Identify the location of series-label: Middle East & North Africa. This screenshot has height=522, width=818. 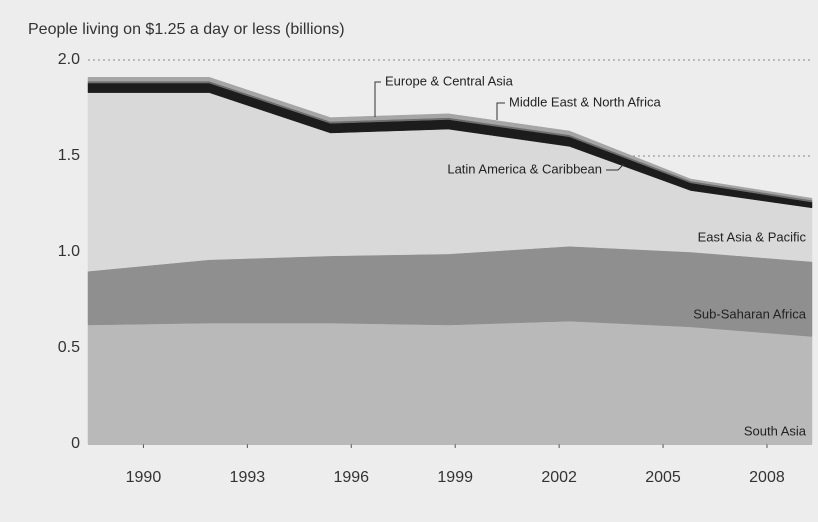
(585, 101).